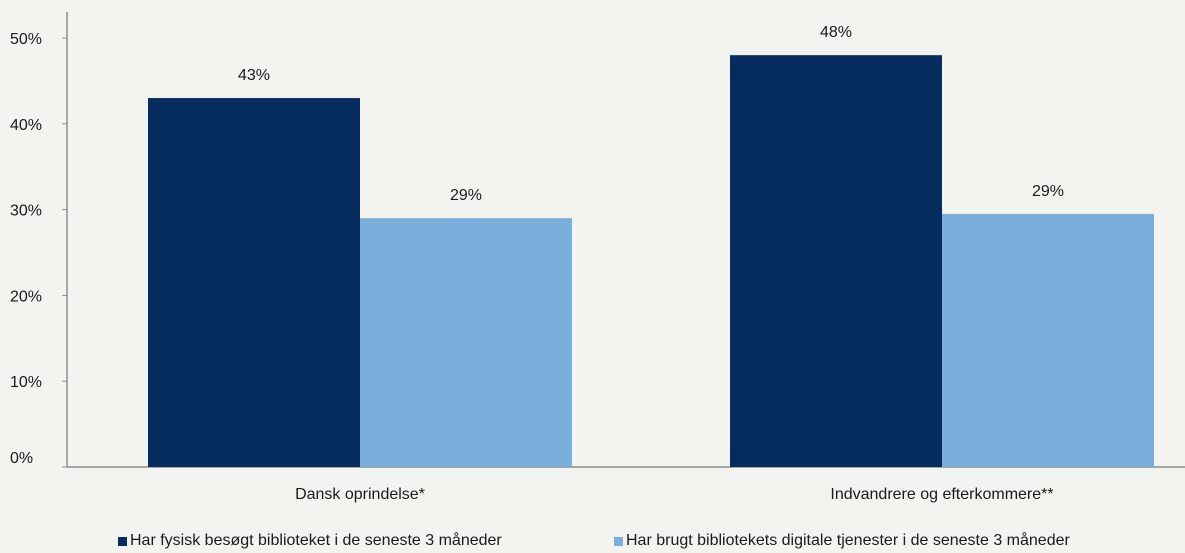 This screenshot has width=1185, height=553. I want to click on y-tick-label: 40%, so click(26, 125).